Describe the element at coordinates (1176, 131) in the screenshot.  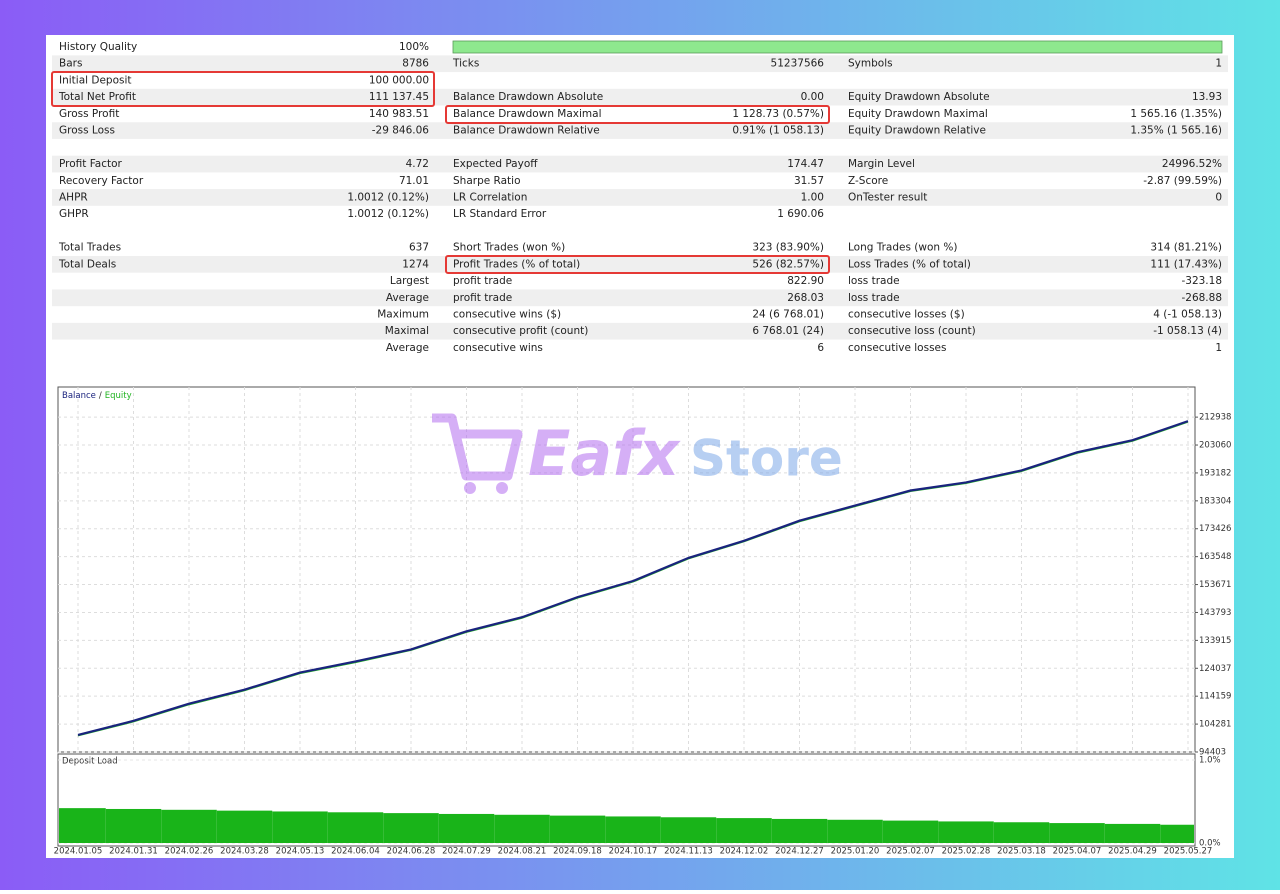
I see `row-value: 1.35% (1 565.16)` at that location.